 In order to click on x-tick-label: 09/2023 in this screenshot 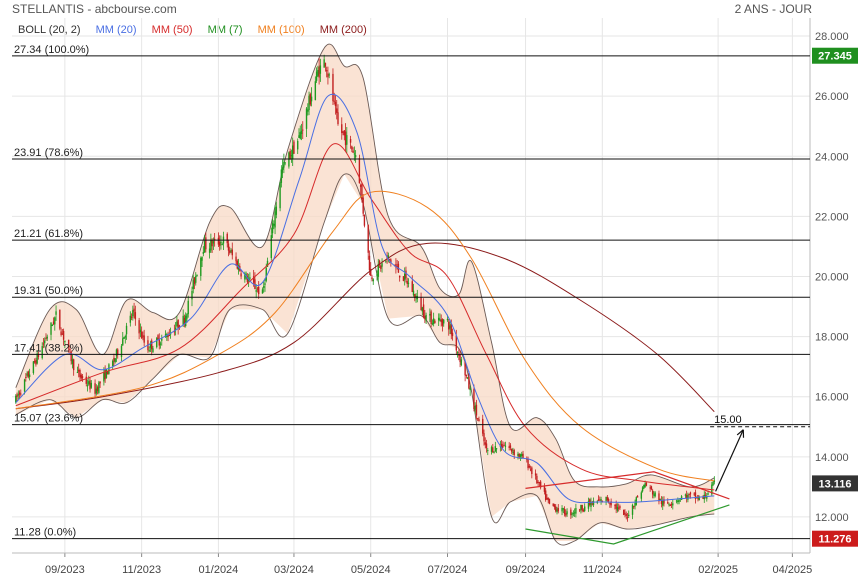, I will do `click(65, 570)`.